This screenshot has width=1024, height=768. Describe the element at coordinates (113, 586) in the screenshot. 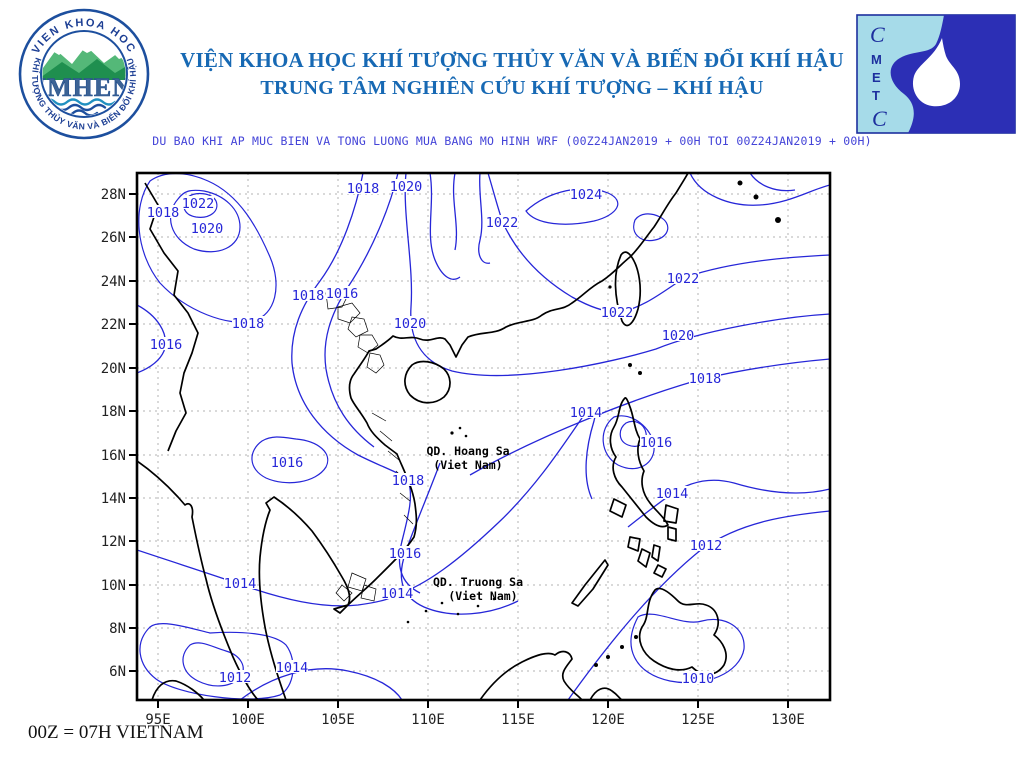

I see `svg-text: 10N` at that location.